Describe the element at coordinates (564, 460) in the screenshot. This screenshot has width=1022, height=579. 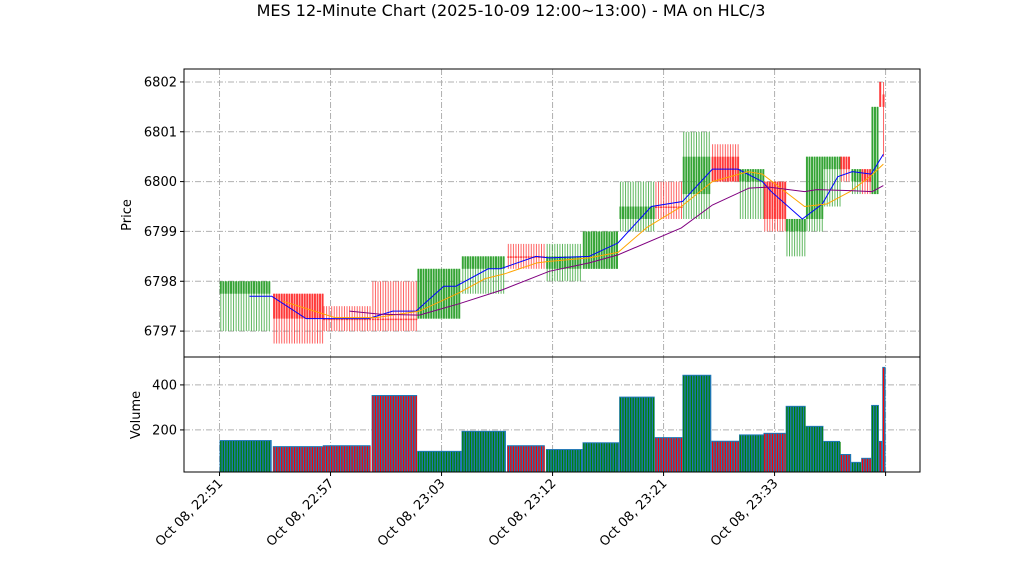
I see `volume-bar` at that location.